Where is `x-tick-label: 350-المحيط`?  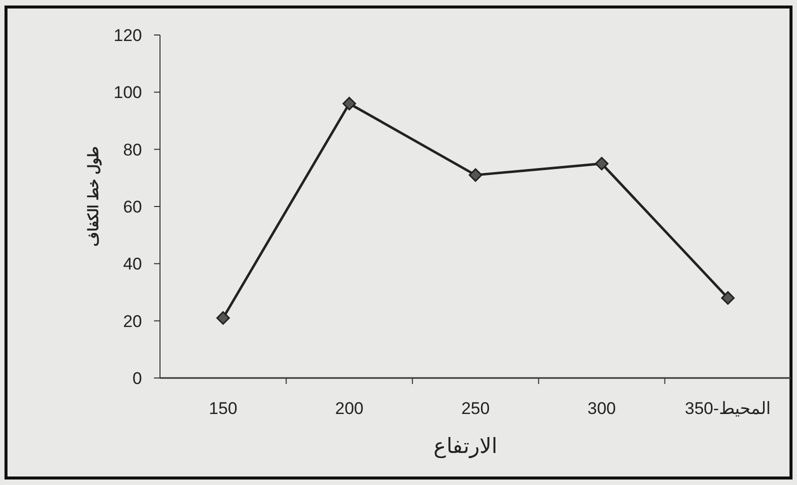 x-tick-label: 350-المحيط is located at coordinates (727, 408).